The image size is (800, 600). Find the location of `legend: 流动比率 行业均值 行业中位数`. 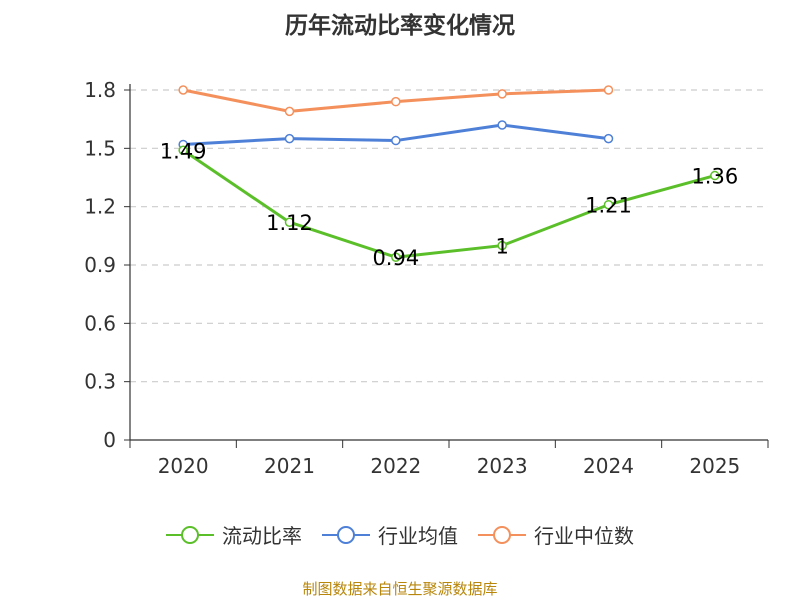

legend: 流动比率 行业均值 行业中位数 is located at coordinates (400, 534).